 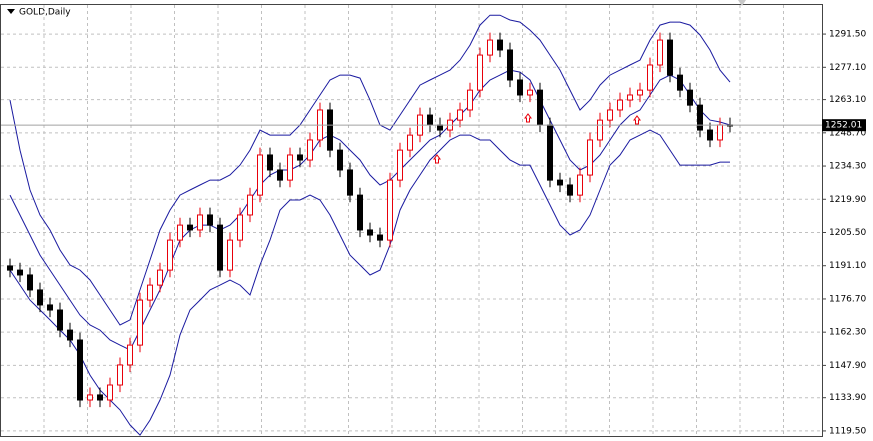 I want to click on y-tick-label: 1133.90, so click(x=847, y=398).